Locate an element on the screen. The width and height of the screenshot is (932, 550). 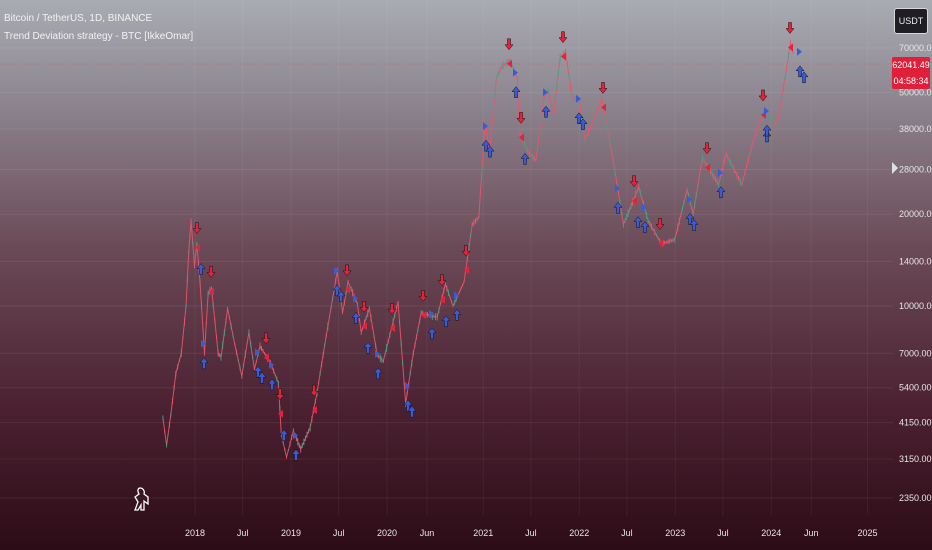
y-tick-label: 28000.00 is located at coordinates (915, 169).